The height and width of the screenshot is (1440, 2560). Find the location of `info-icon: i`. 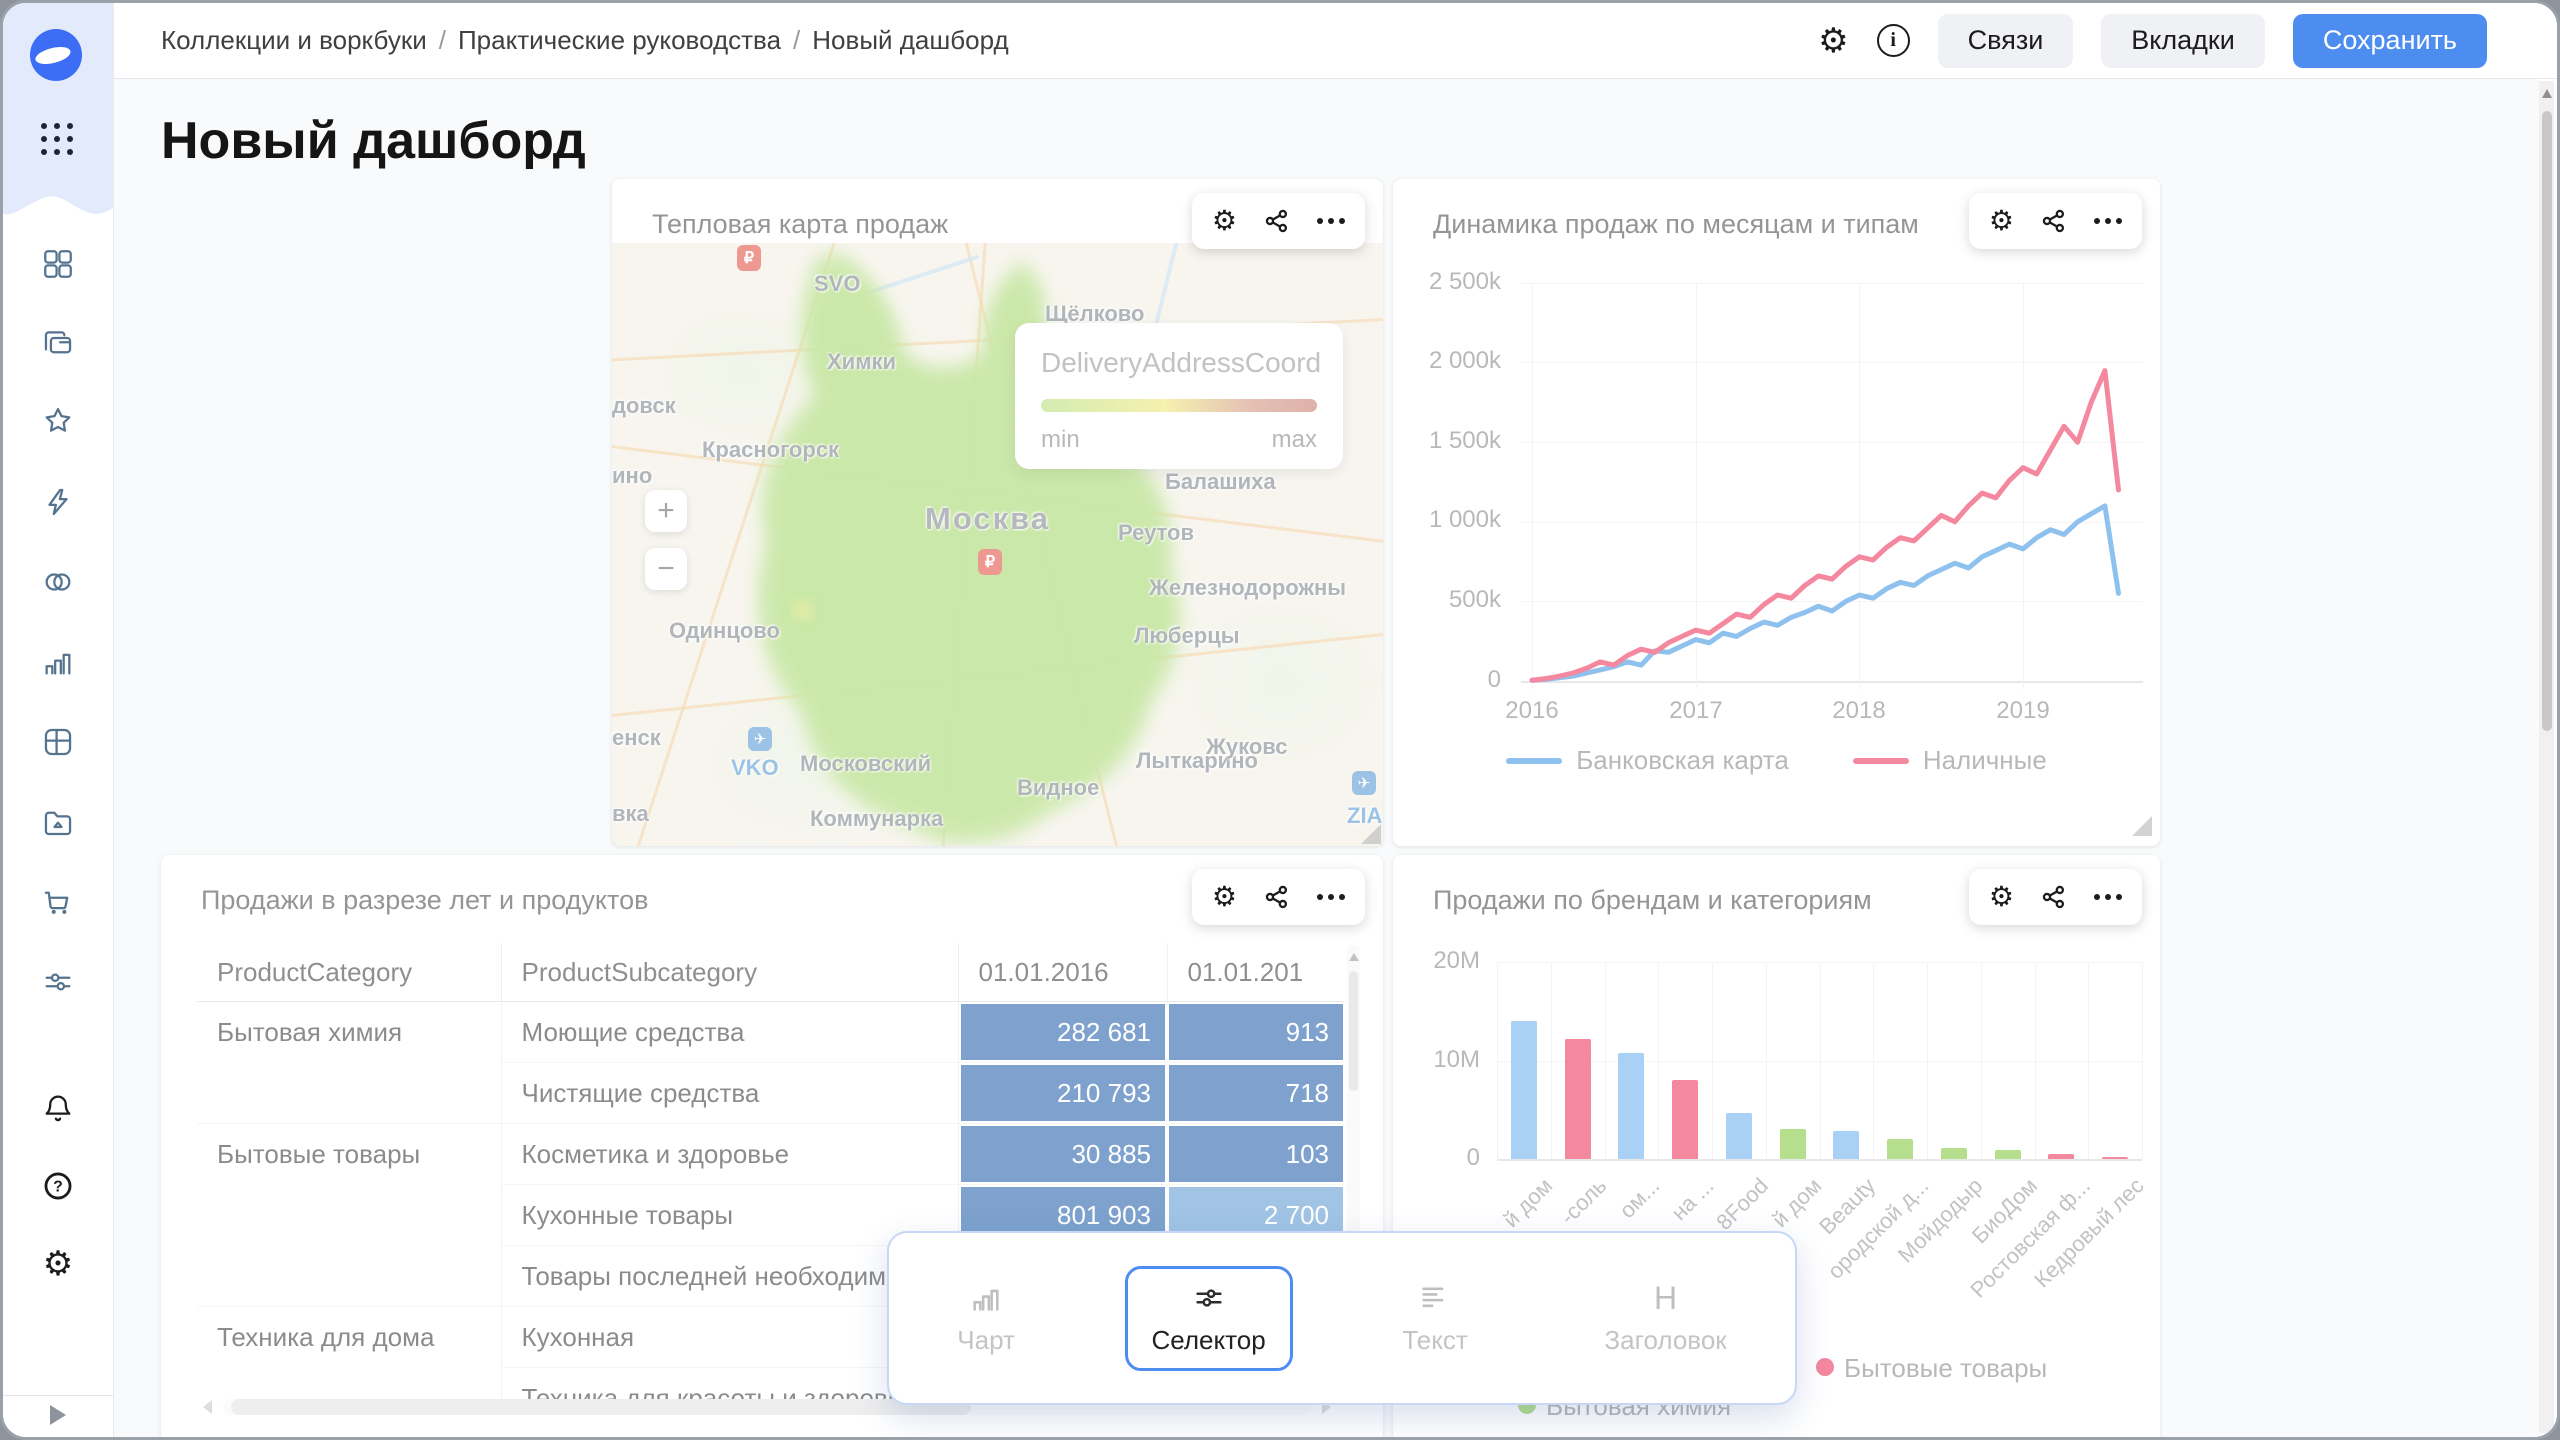

info-icon: i is located at coordinates (1893, 40).